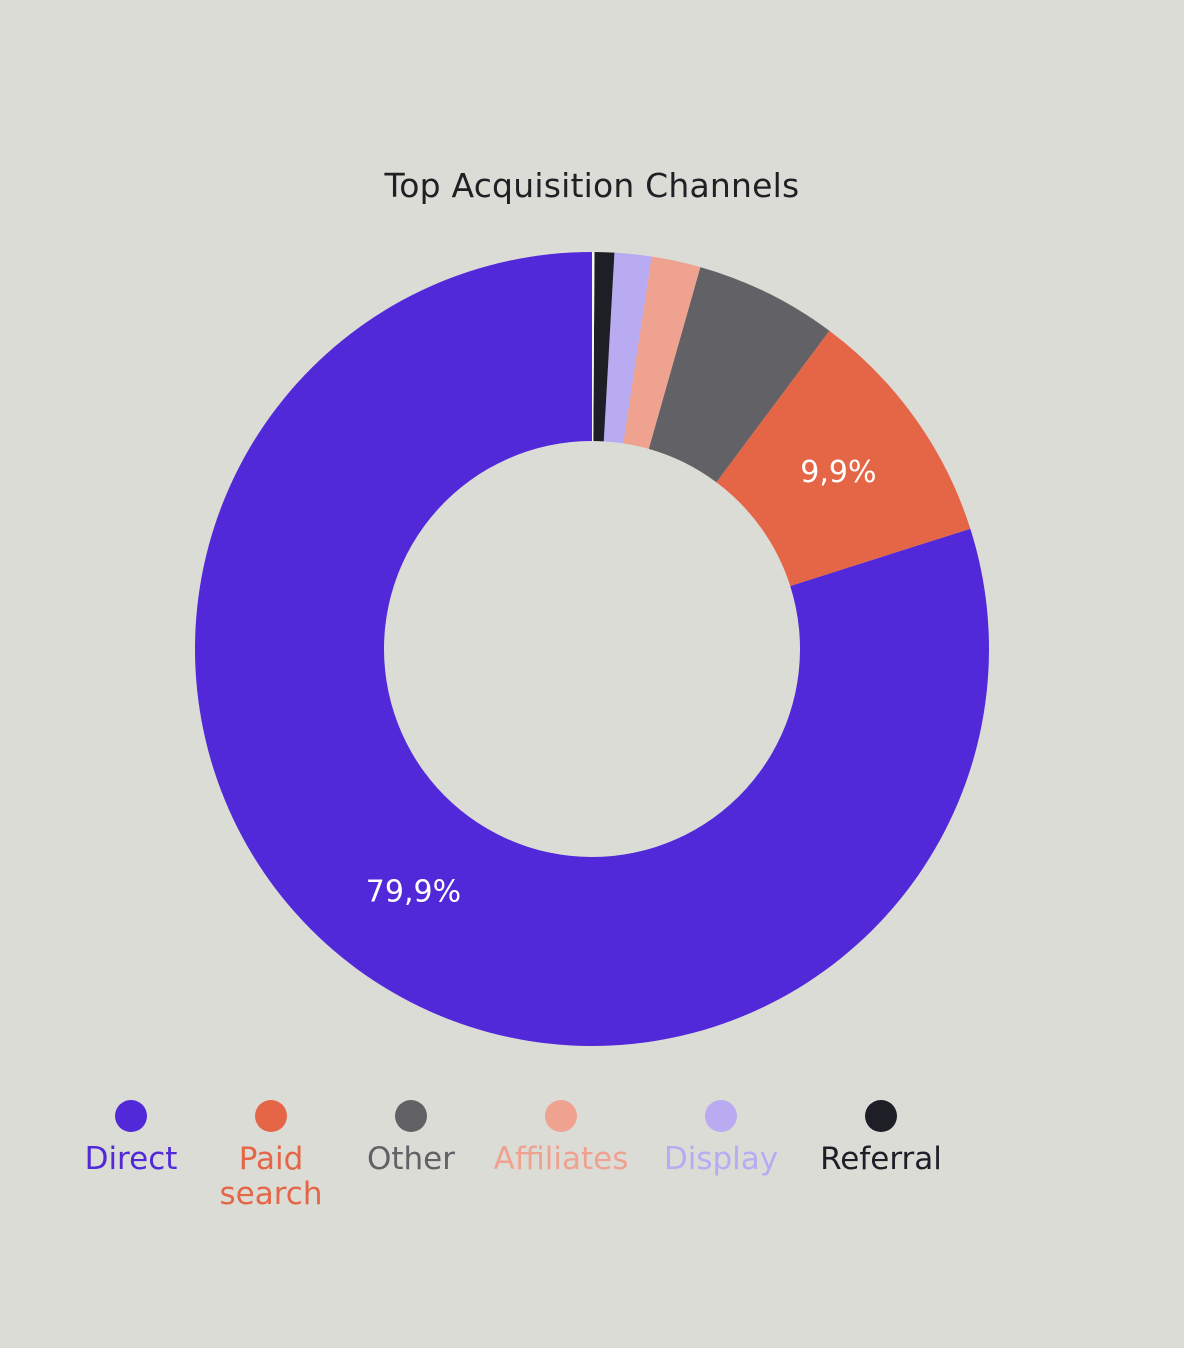 This screenshot has width=1184, height=1348. I want to click on legend-dot-other, so click(411, 1116).